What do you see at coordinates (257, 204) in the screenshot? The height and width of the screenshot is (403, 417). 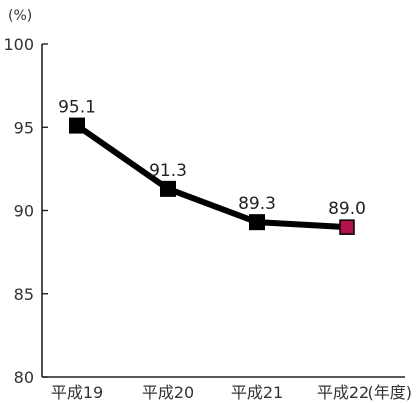 I see `data-label: 89.3` at bounding box center [257, 204].